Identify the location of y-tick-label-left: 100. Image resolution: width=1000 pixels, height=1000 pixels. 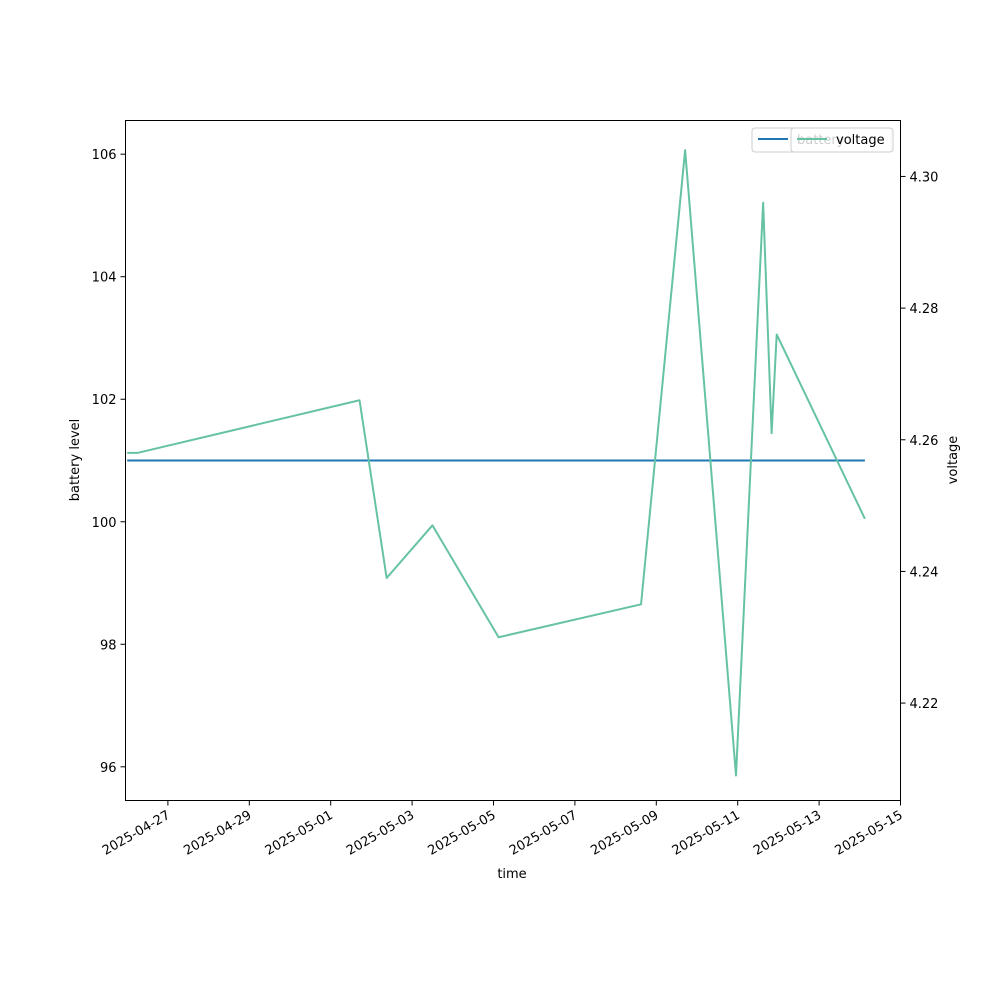
(104, 523).